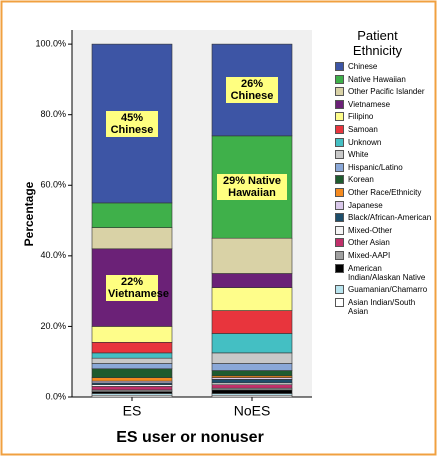 The height and width of the screenshot is (456, 437). What do you see at coordinates (390, 218) in the screenshot?
I see `legend-label: Black/African-American` at bounding box center [390, 218].